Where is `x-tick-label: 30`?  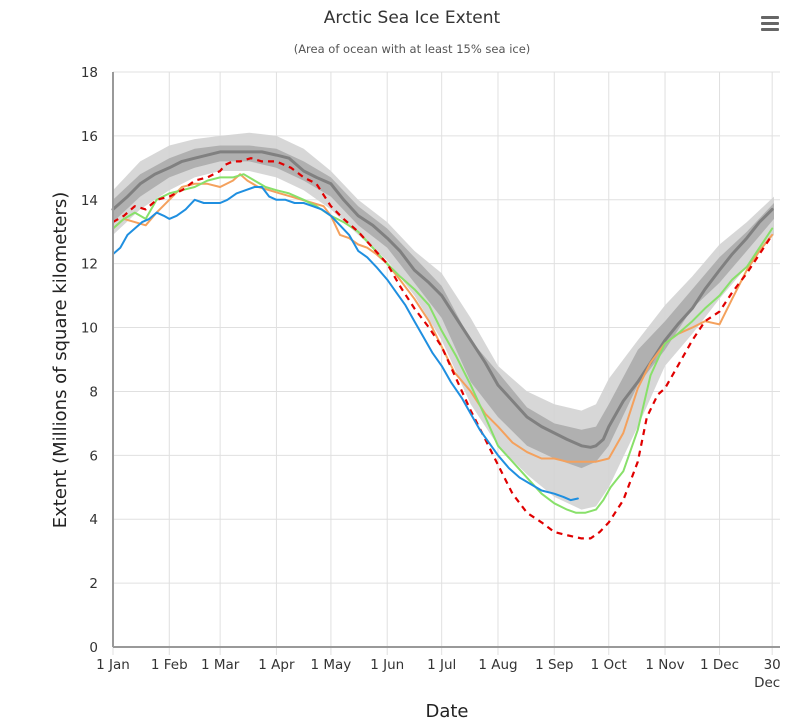 x-tick-label: 30 is located at coordinates (772, 665).